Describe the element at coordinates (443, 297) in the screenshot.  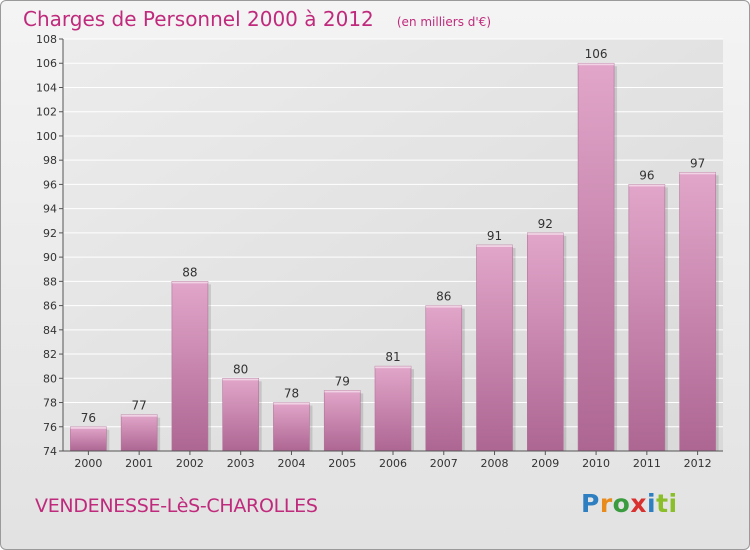
I see `data-label: 86` at that location.